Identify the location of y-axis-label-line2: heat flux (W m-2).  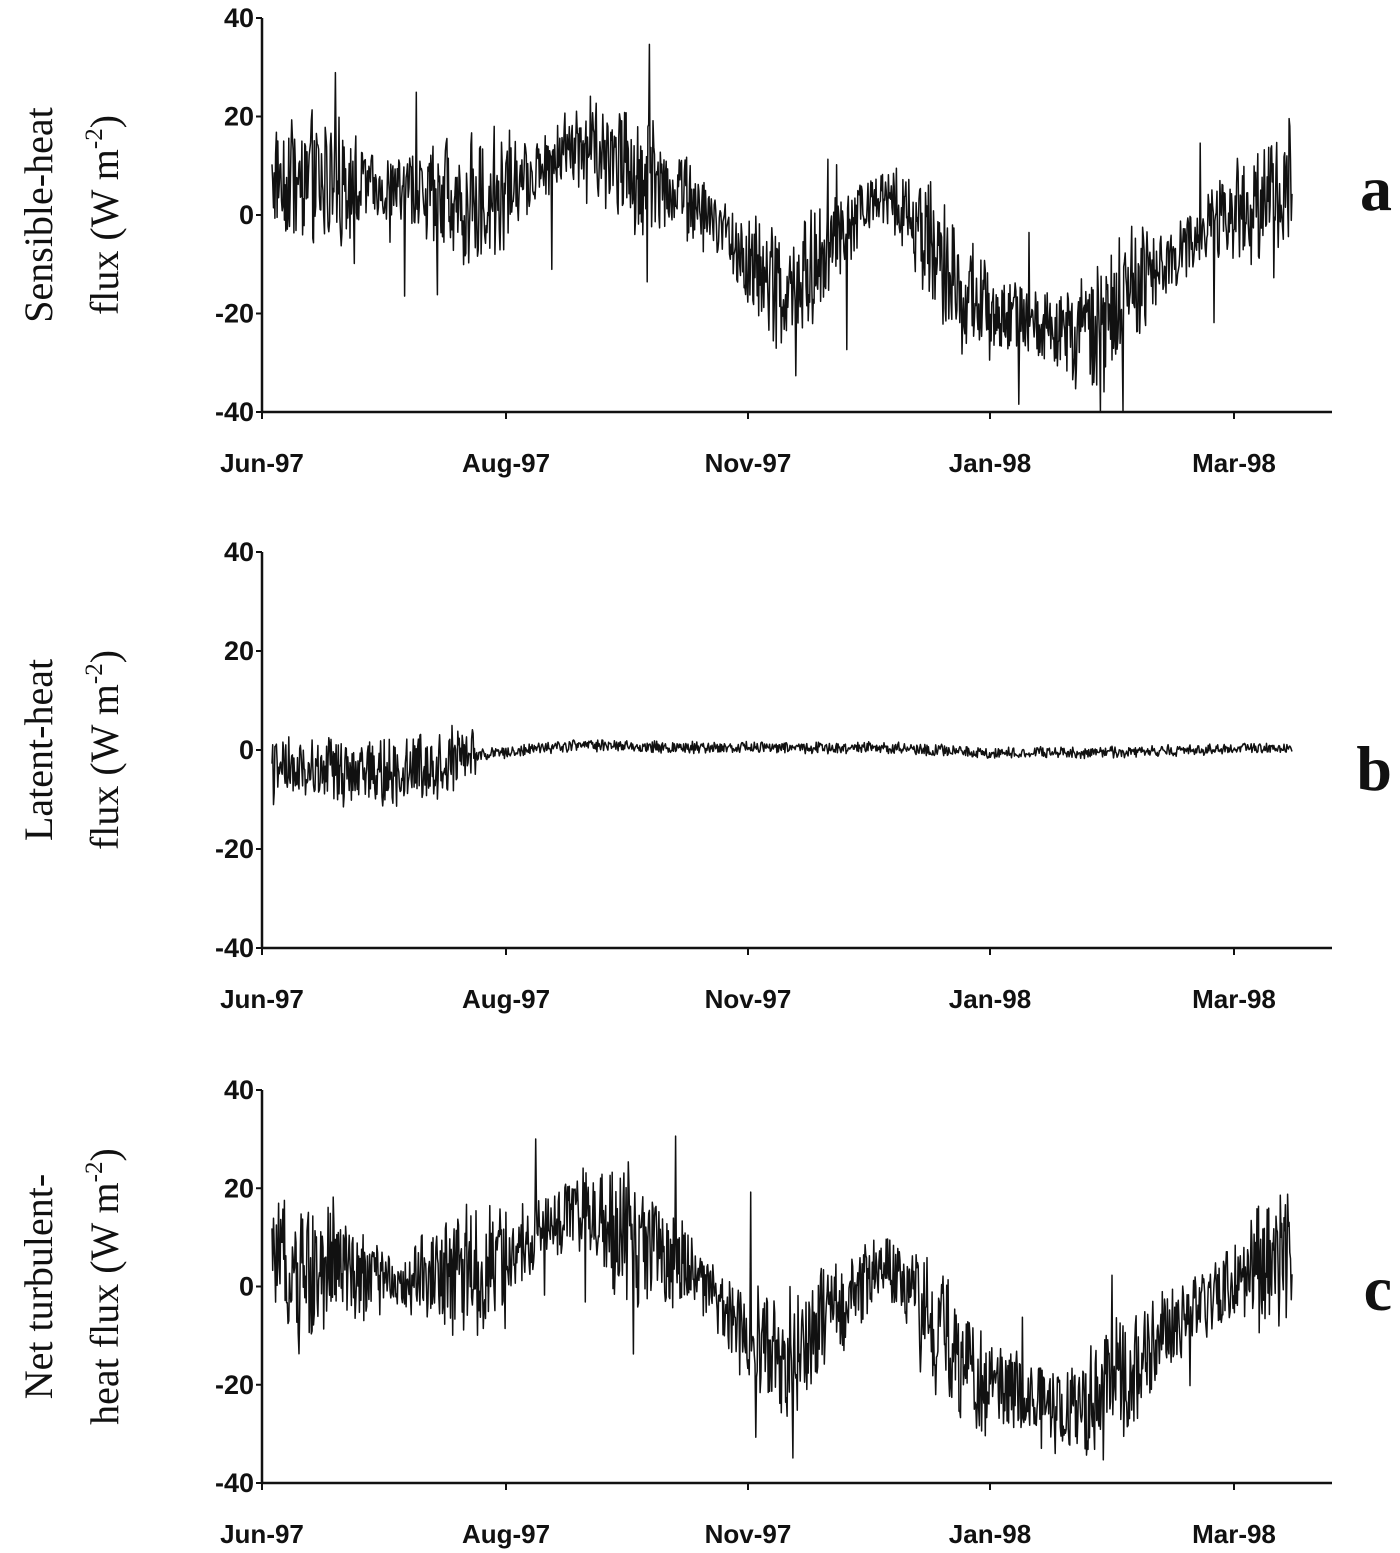
(104, 1286).